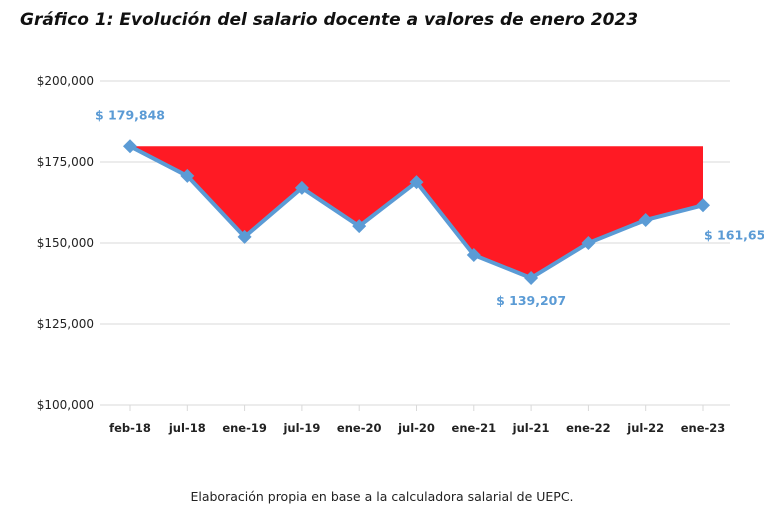  What do you see at coordinates (703, 428) in the screenshot?
I see `x-tick-label: ene-23` at bounding box center [703, 428].